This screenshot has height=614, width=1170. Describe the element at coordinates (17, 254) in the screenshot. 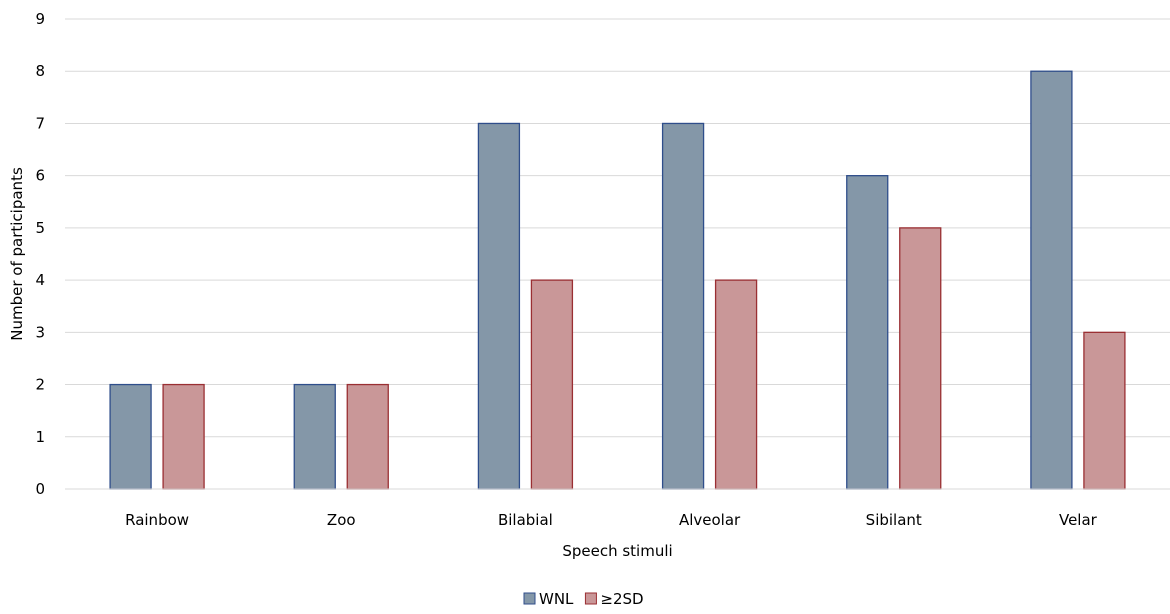

I see `y-axis-title: Number of participants` at that location.